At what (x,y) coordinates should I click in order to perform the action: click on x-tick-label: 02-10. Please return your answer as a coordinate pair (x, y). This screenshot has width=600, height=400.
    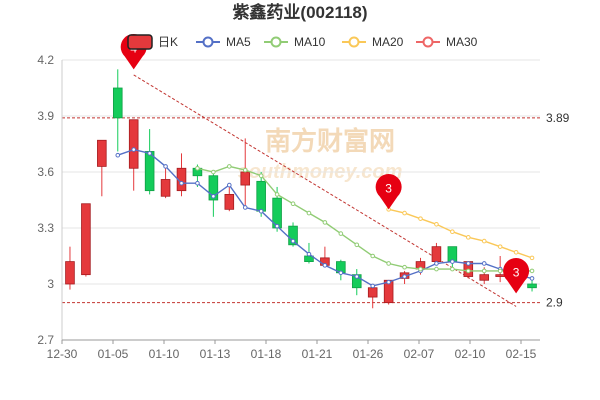
    Looking at the image, I should click on (470, 354).